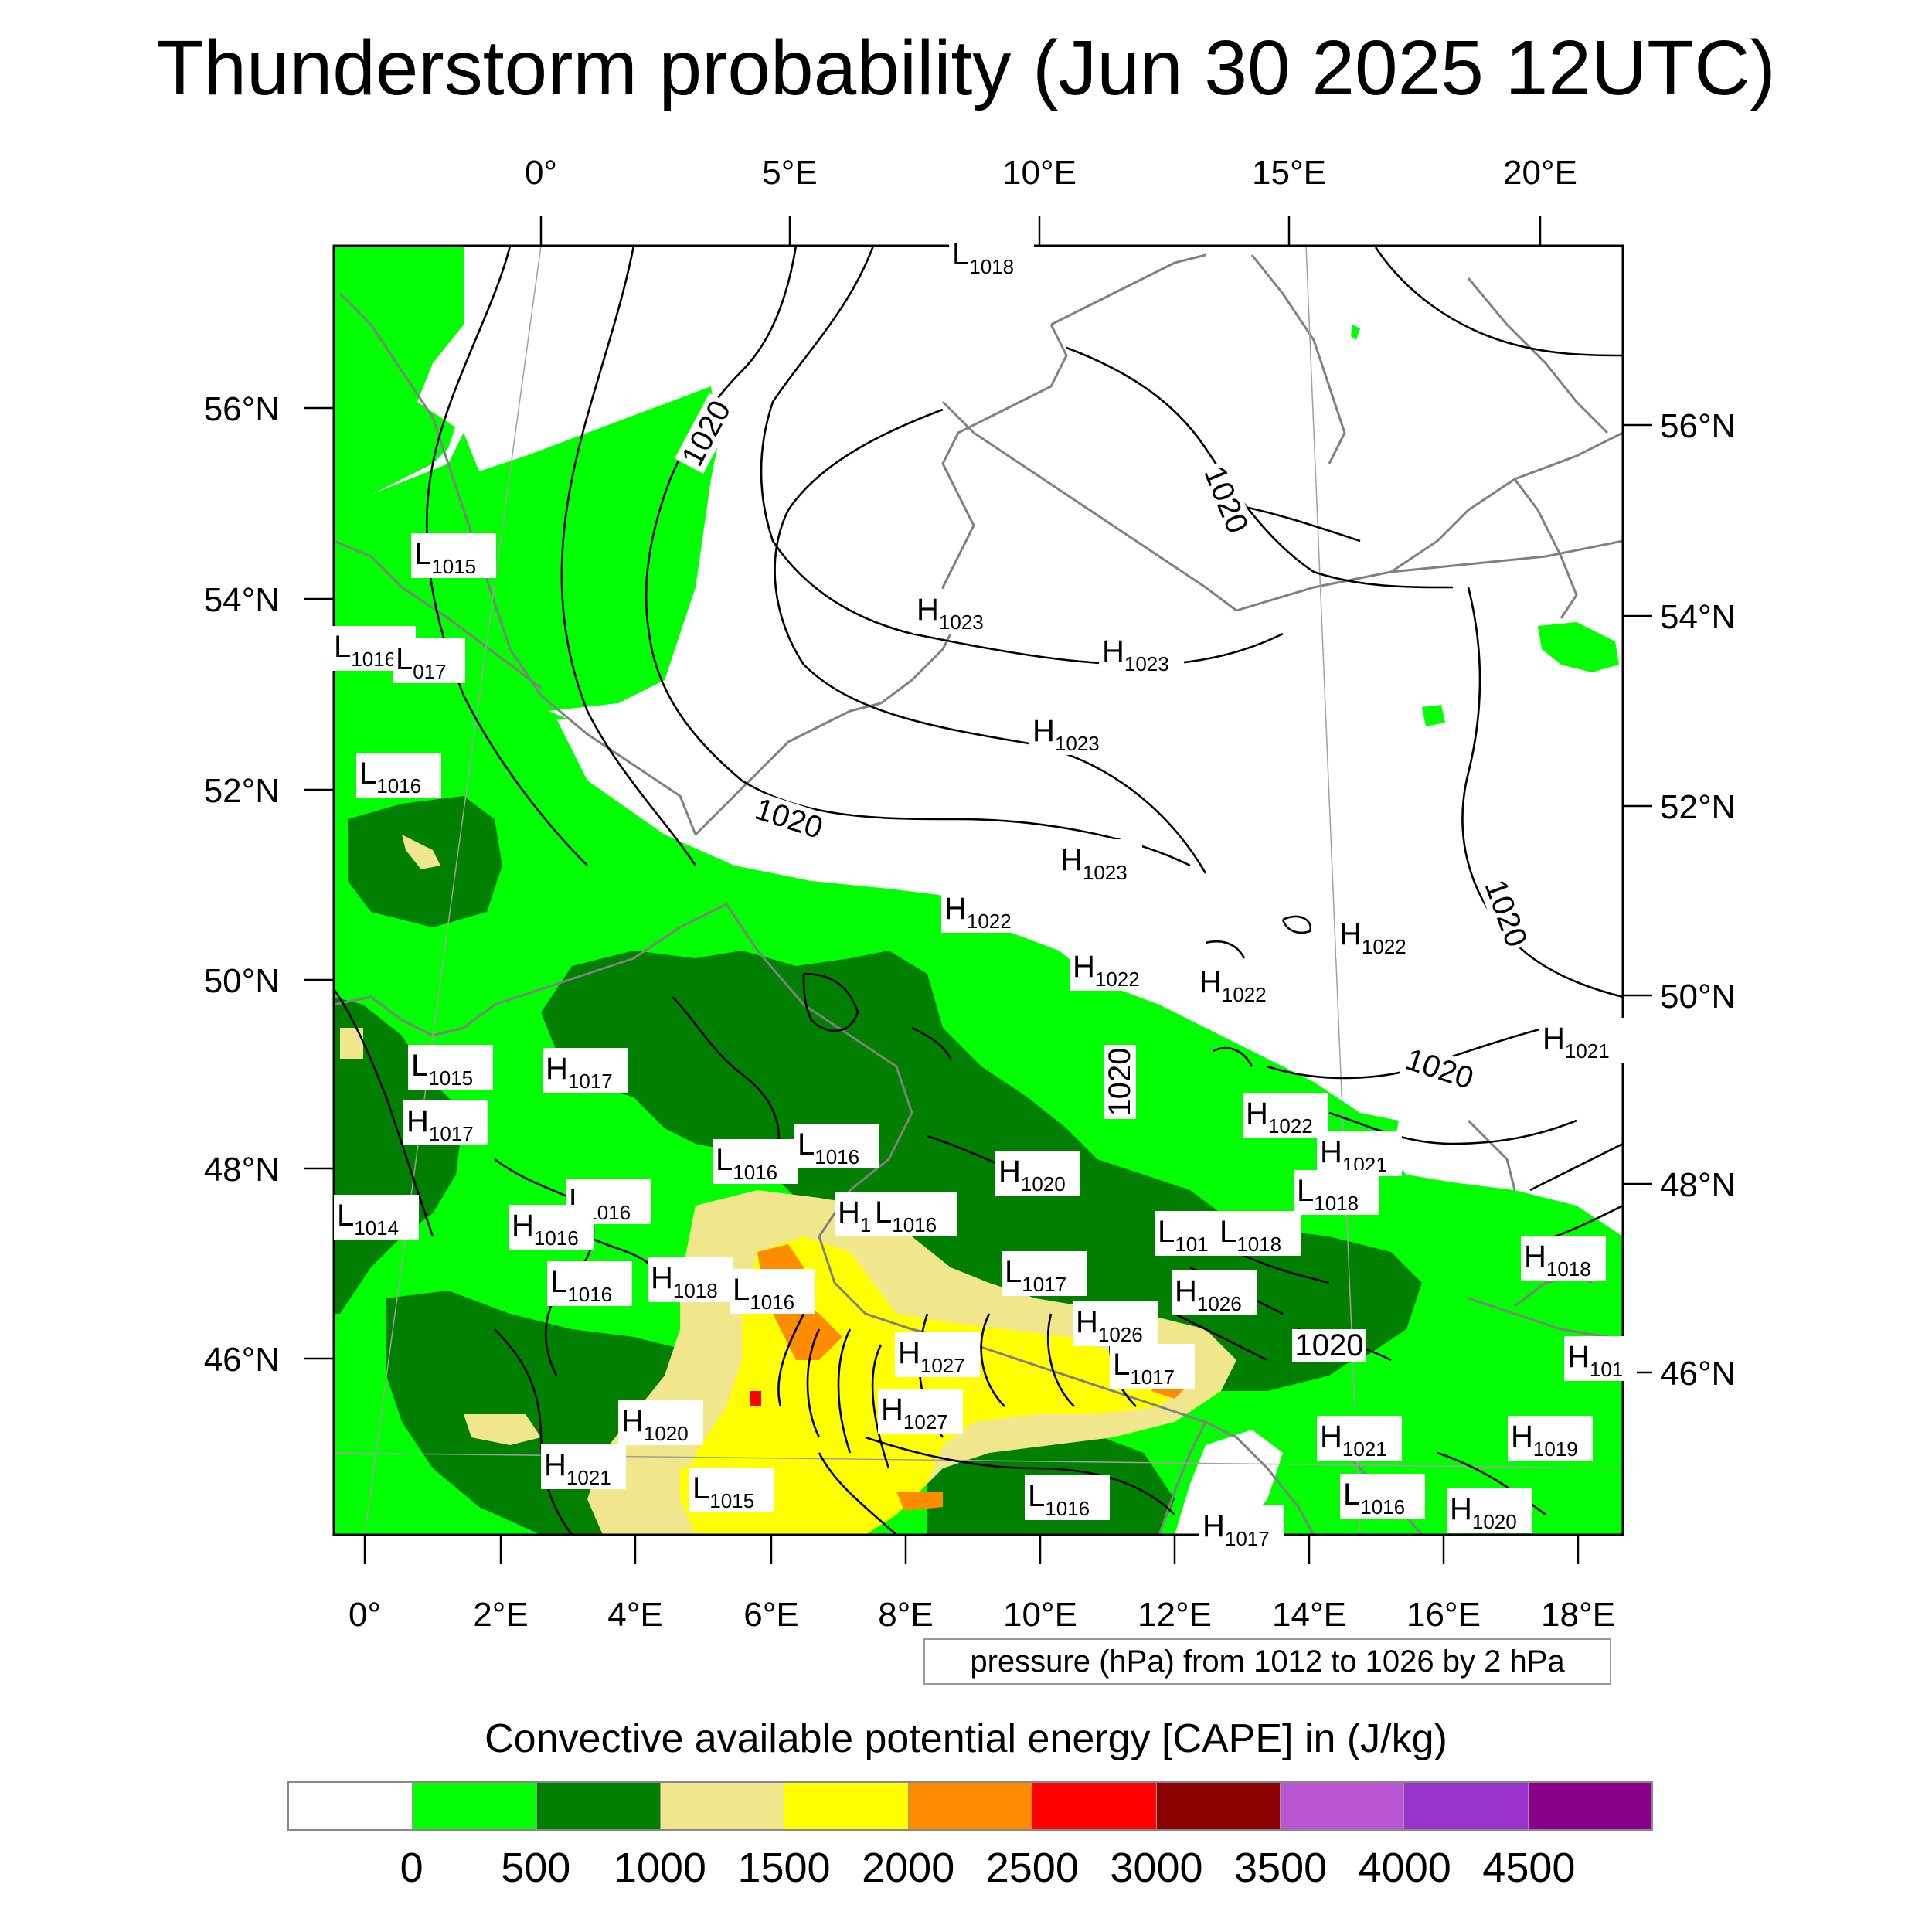 The height and width of the screenshot is (1932, 1932). What do you see at coordinates (546, 1229) in the screenshot?
I see `svg-text: H1016` at bounding box center [546, 1229].